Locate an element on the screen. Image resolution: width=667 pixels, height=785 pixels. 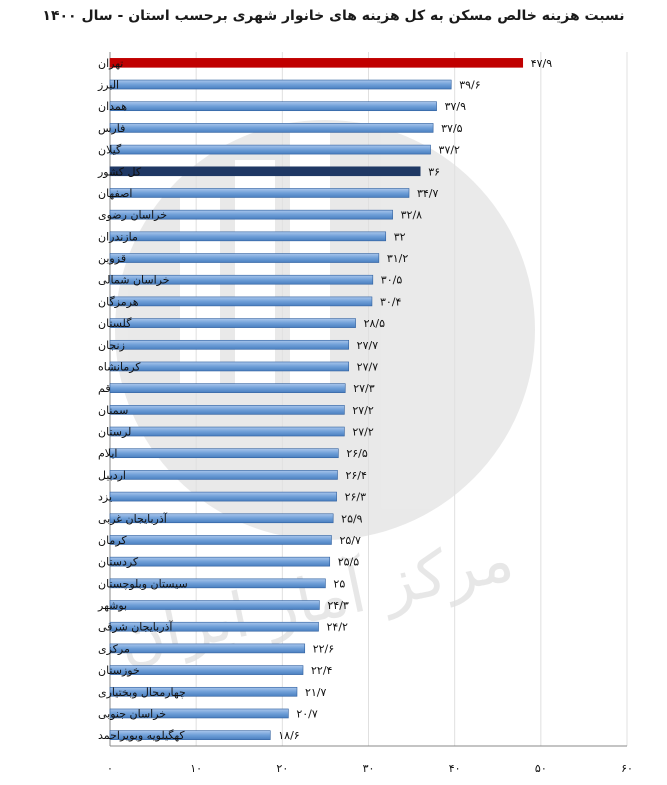
value-label: ۳۱/۲ is located at coordinates (398, 258).